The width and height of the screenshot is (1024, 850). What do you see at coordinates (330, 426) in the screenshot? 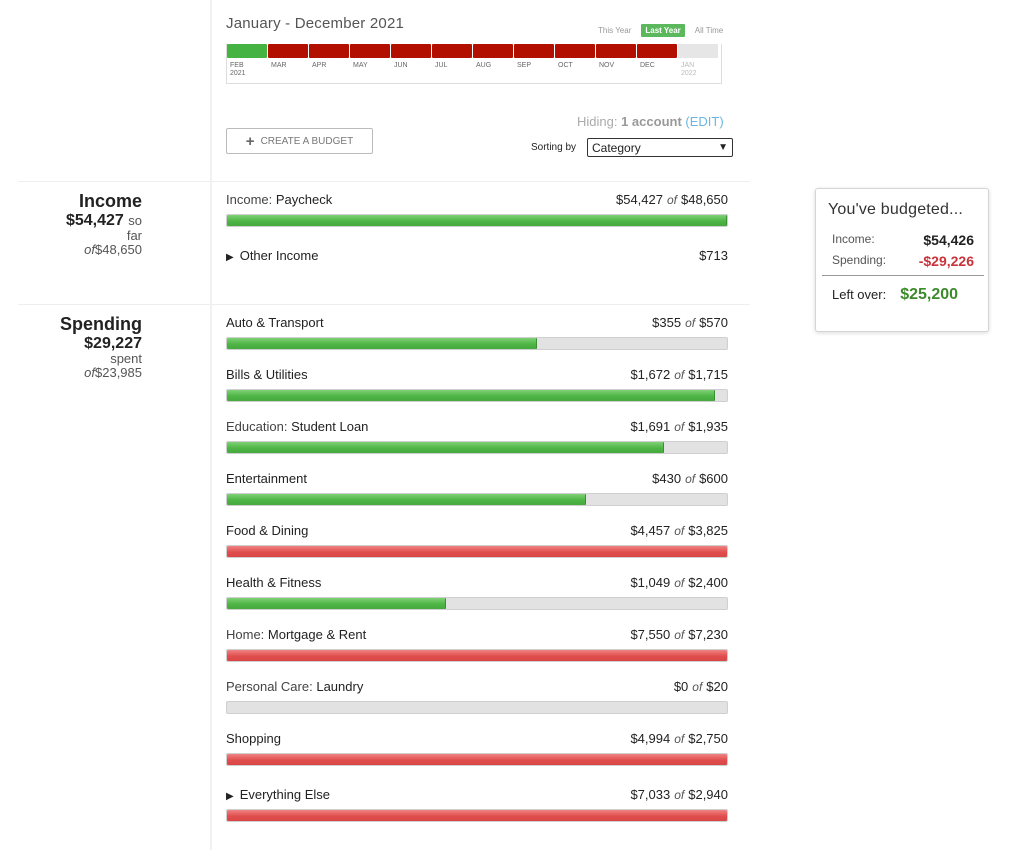
I see `category-name: Student Loan` at bounding box center [330, 426].